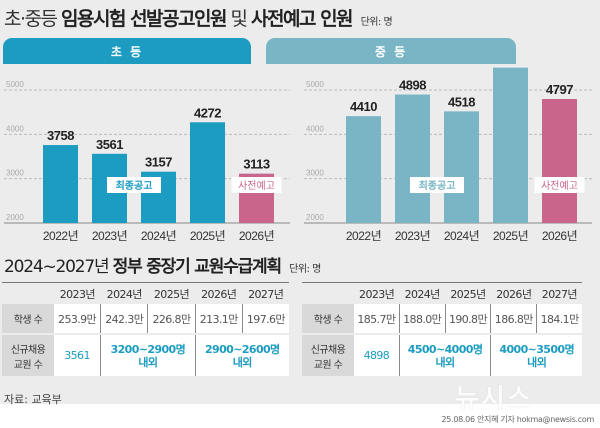 Image resolution: width=600 pixels, height=428 pixels. Describe the element at coordinates (33, 399) in the screenshot. I see `source-note: 자료: 교육부` at that location.